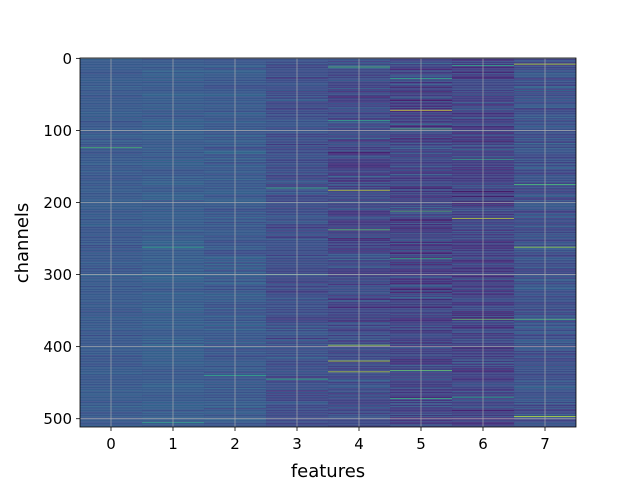 The image size is (640, 480). I want to click on x-axis-label: features, so click(328, 470).